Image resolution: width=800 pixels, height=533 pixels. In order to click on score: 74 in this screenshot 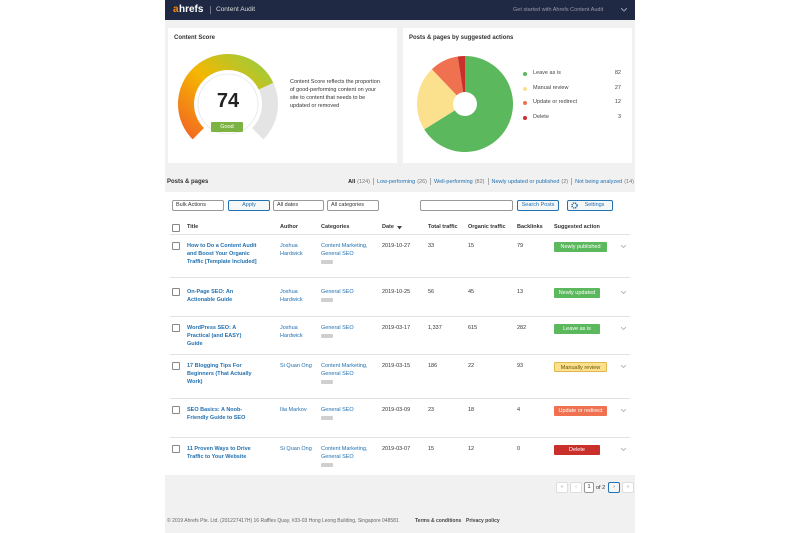, I will do `click(228, 101)`.